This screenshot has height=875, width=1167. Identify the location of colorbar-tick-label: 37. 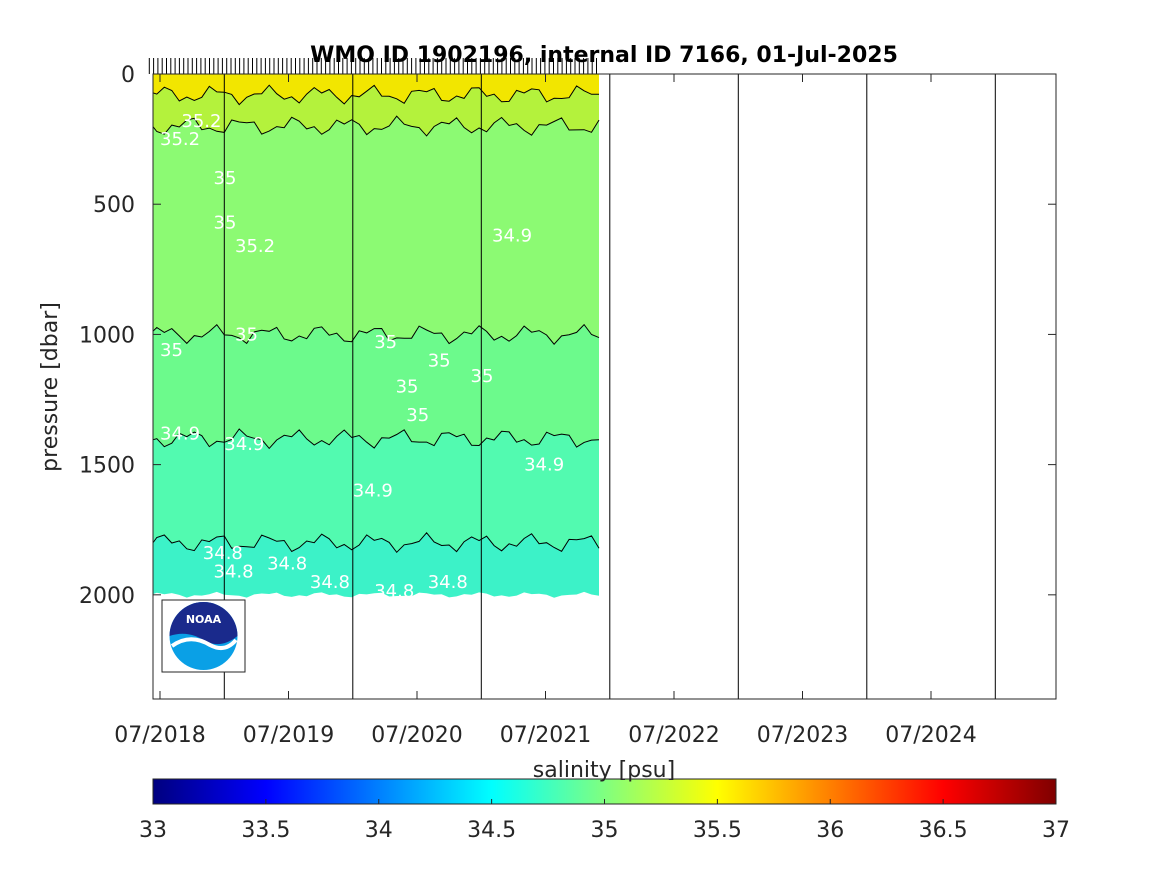
(1056, 830).